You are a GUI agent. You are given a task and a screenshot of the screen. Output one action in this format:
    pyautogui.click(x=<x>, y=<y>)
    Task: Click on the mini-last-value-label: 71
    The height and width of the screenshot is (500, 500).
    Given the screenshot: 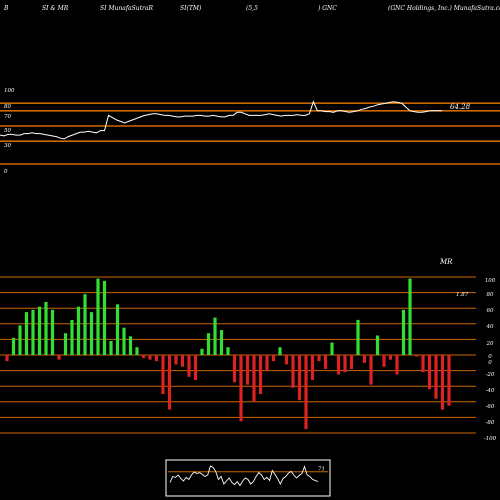 What is the action you would take?
    pyautogui.click(x=321, y=470)
    